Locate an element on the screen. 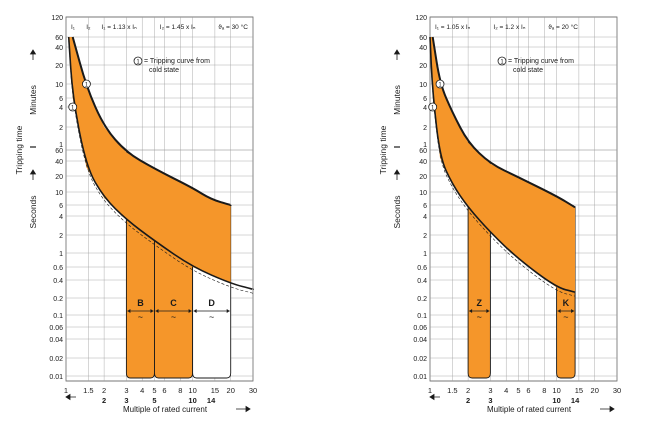 The height and width of the screenshot is (423, 655). legend-marker-text: 1 is located at coordinates (502, 63).